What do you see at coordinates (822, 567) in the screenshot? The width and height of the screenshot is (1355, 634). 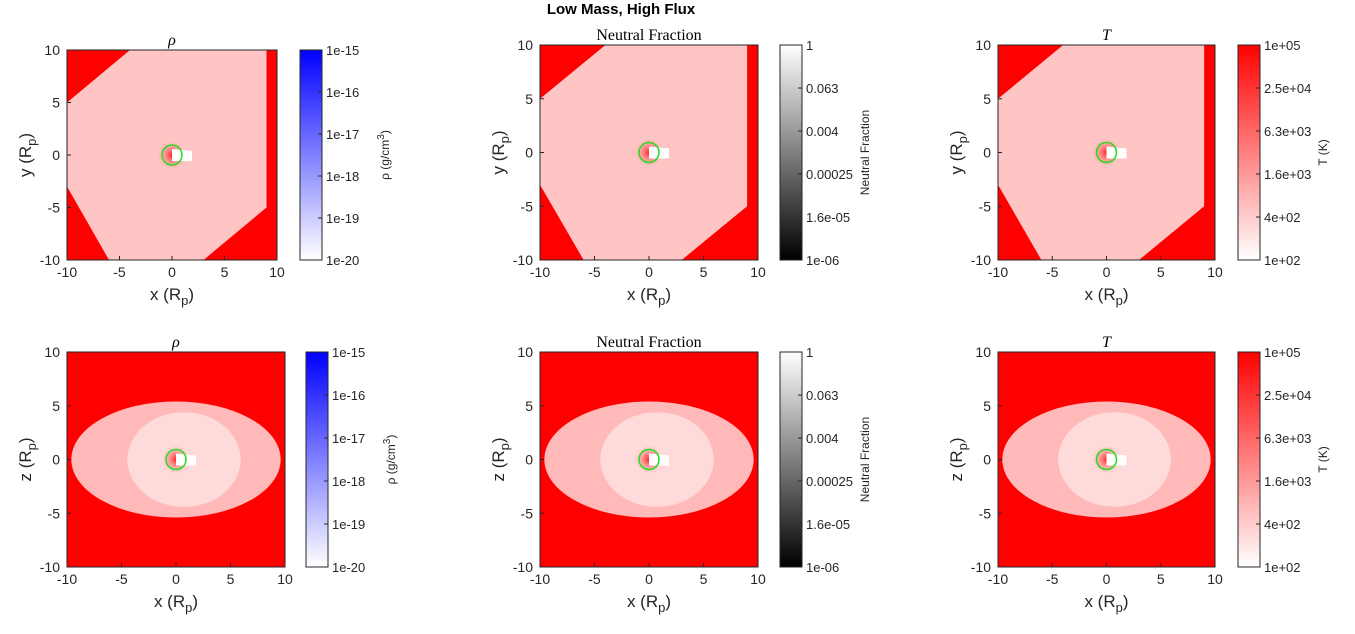 I see `colorbar-tick-label: 1e-06` at bounding box center [822, 567].